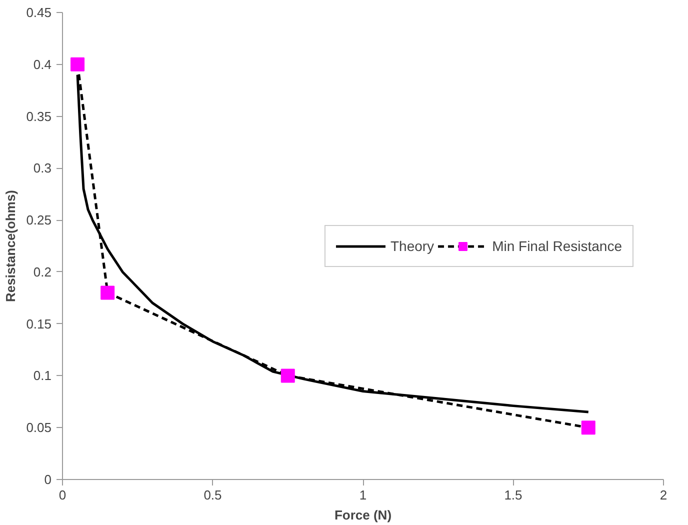 The width and height of the screenshot is (688, 525). What do you see at coordinates (42, 272) in the screenshot?
I see `y-tick-label: 0.2` at bounding box center [42, 272].